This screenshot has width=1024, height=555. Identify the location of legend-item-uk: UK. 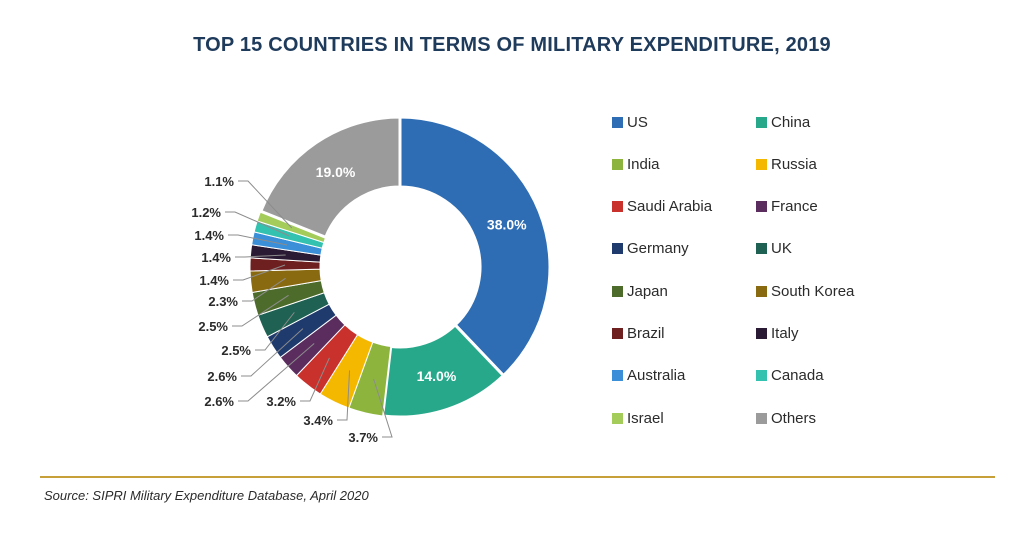
(774, 249).